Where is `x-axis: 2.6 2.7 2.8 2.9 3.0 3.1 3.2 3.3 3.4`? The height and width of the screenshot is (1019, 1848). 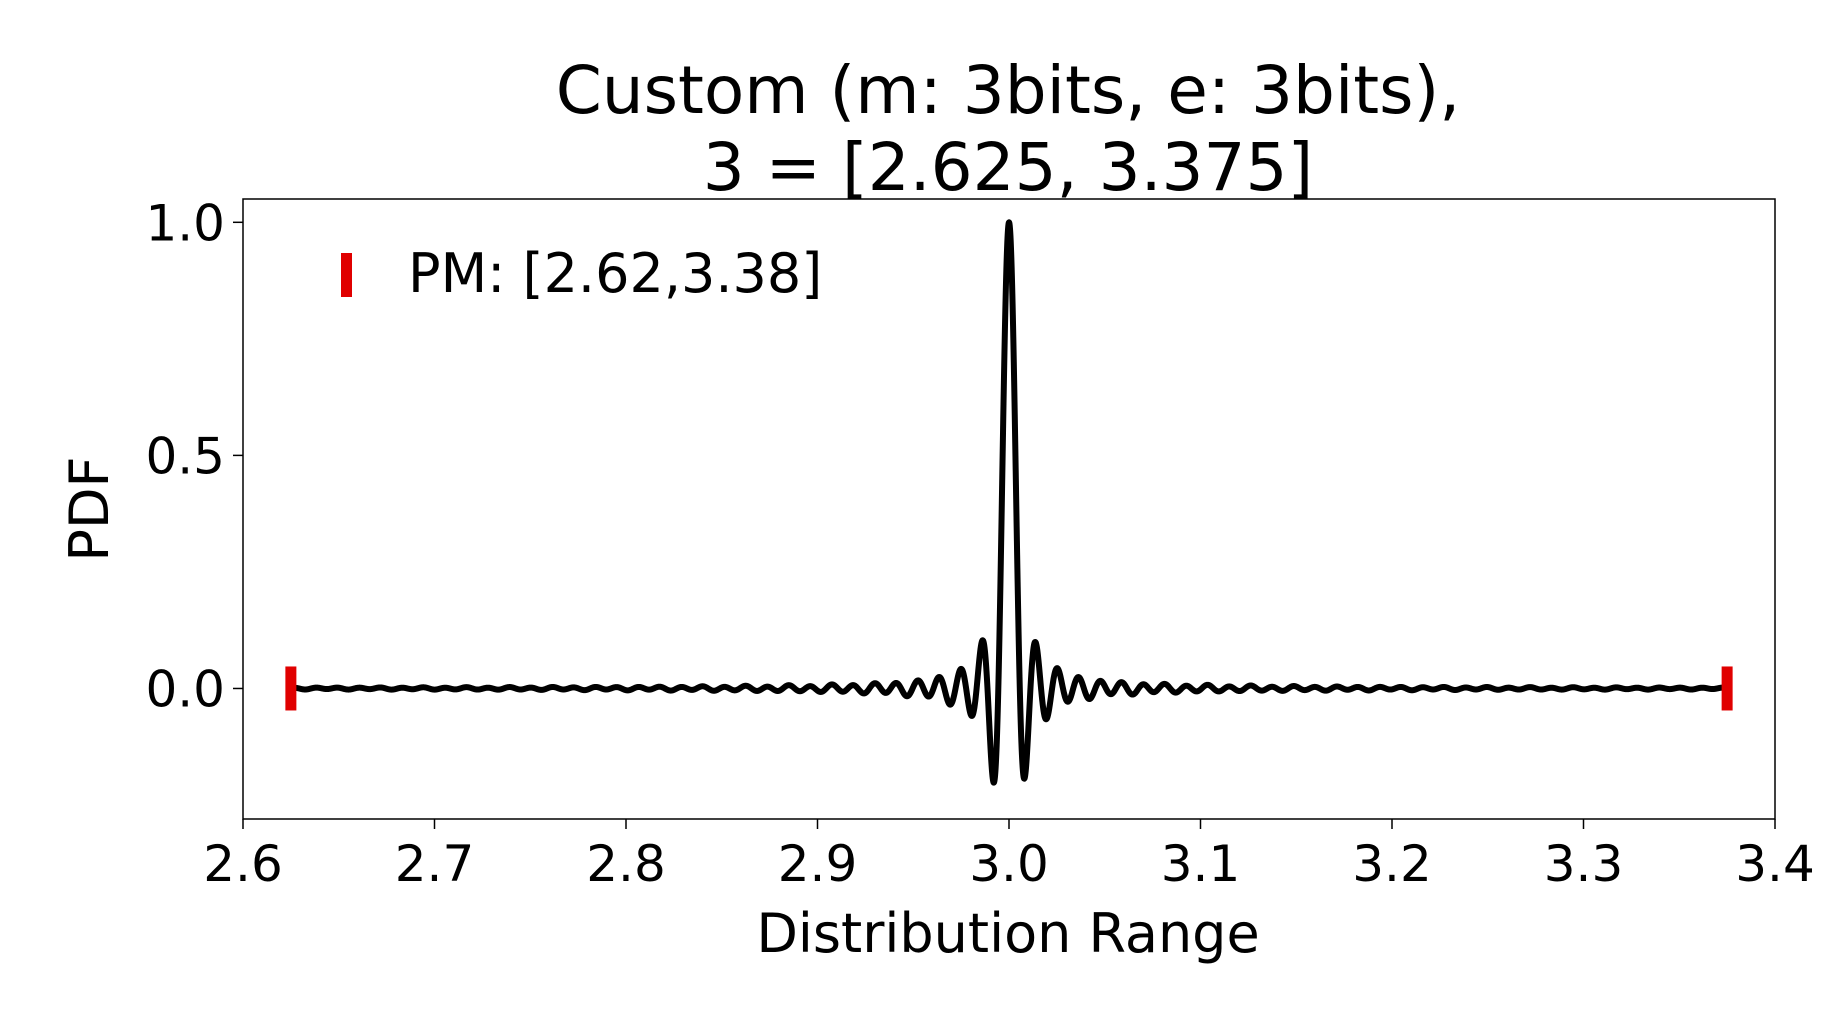
x-axis: 2.6 2.7 2.8 2.9 3.0 3.1 3.2 3.3 3.4 is located at coordinates (1009, 856).